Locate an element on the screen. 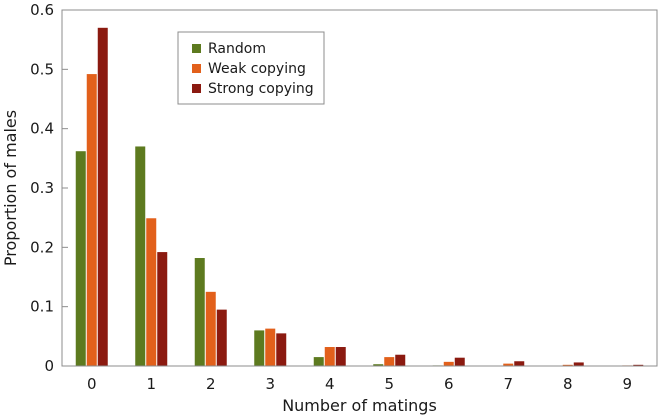  x-tick-label: 4 is located at coordinates (330, 384).